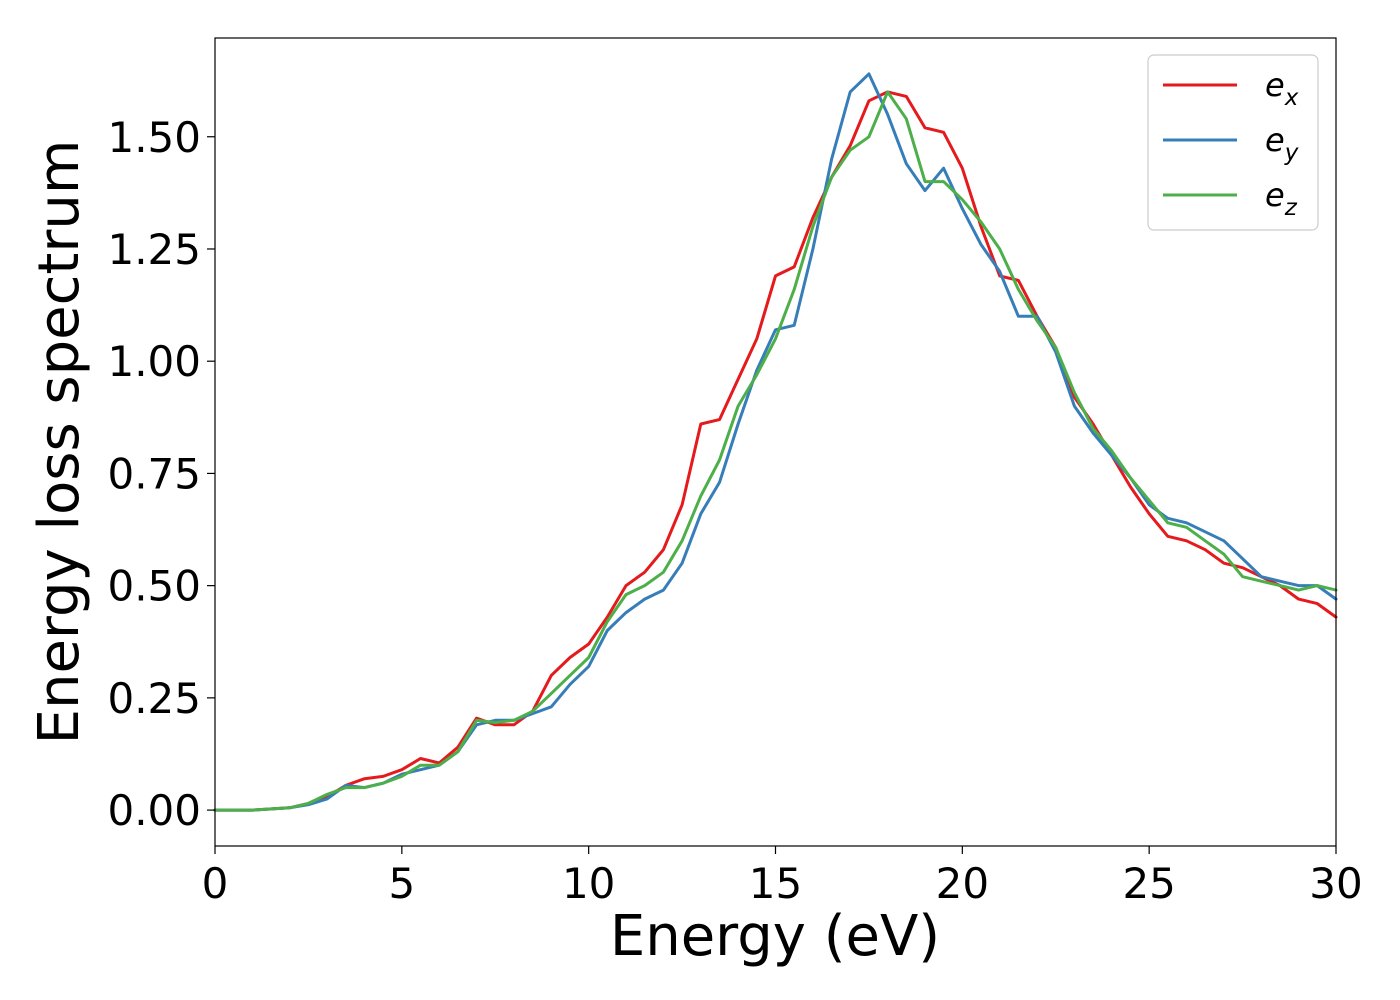 This screenshot has width=1400, height=1000. Describe the element at coordinates (215, 883) in the screenshot. I see `x-tick-label: 0` at that location.